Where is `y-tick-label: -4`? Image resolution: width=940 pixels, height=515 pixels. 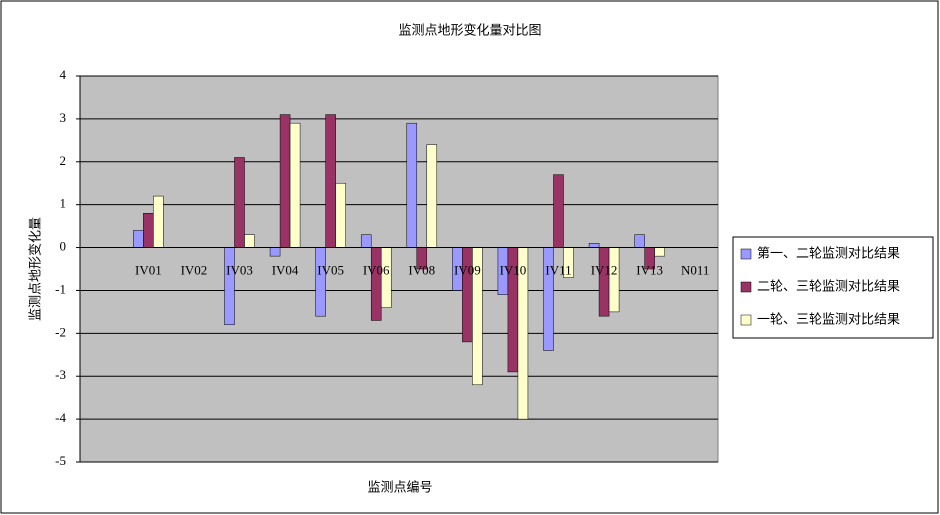
y-tick-label: -4 is located at coordinates (60, 417).